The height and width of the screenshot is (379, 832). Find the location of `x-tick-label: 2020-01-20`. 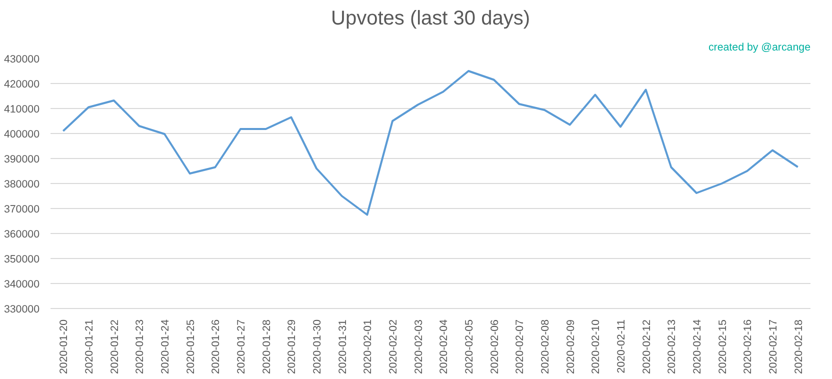

x-tick-label: 2020-01-20 is located at coordinates (64, 346).